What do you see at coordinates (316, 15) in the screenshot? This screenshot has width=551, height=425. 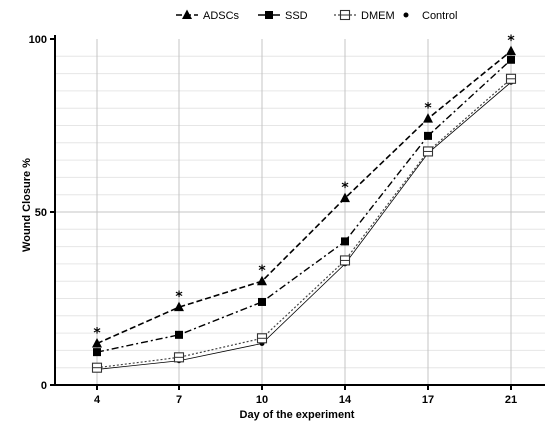 I see `legend: ADSCs SSD DMEM Control` at bounding box center [316, 15].